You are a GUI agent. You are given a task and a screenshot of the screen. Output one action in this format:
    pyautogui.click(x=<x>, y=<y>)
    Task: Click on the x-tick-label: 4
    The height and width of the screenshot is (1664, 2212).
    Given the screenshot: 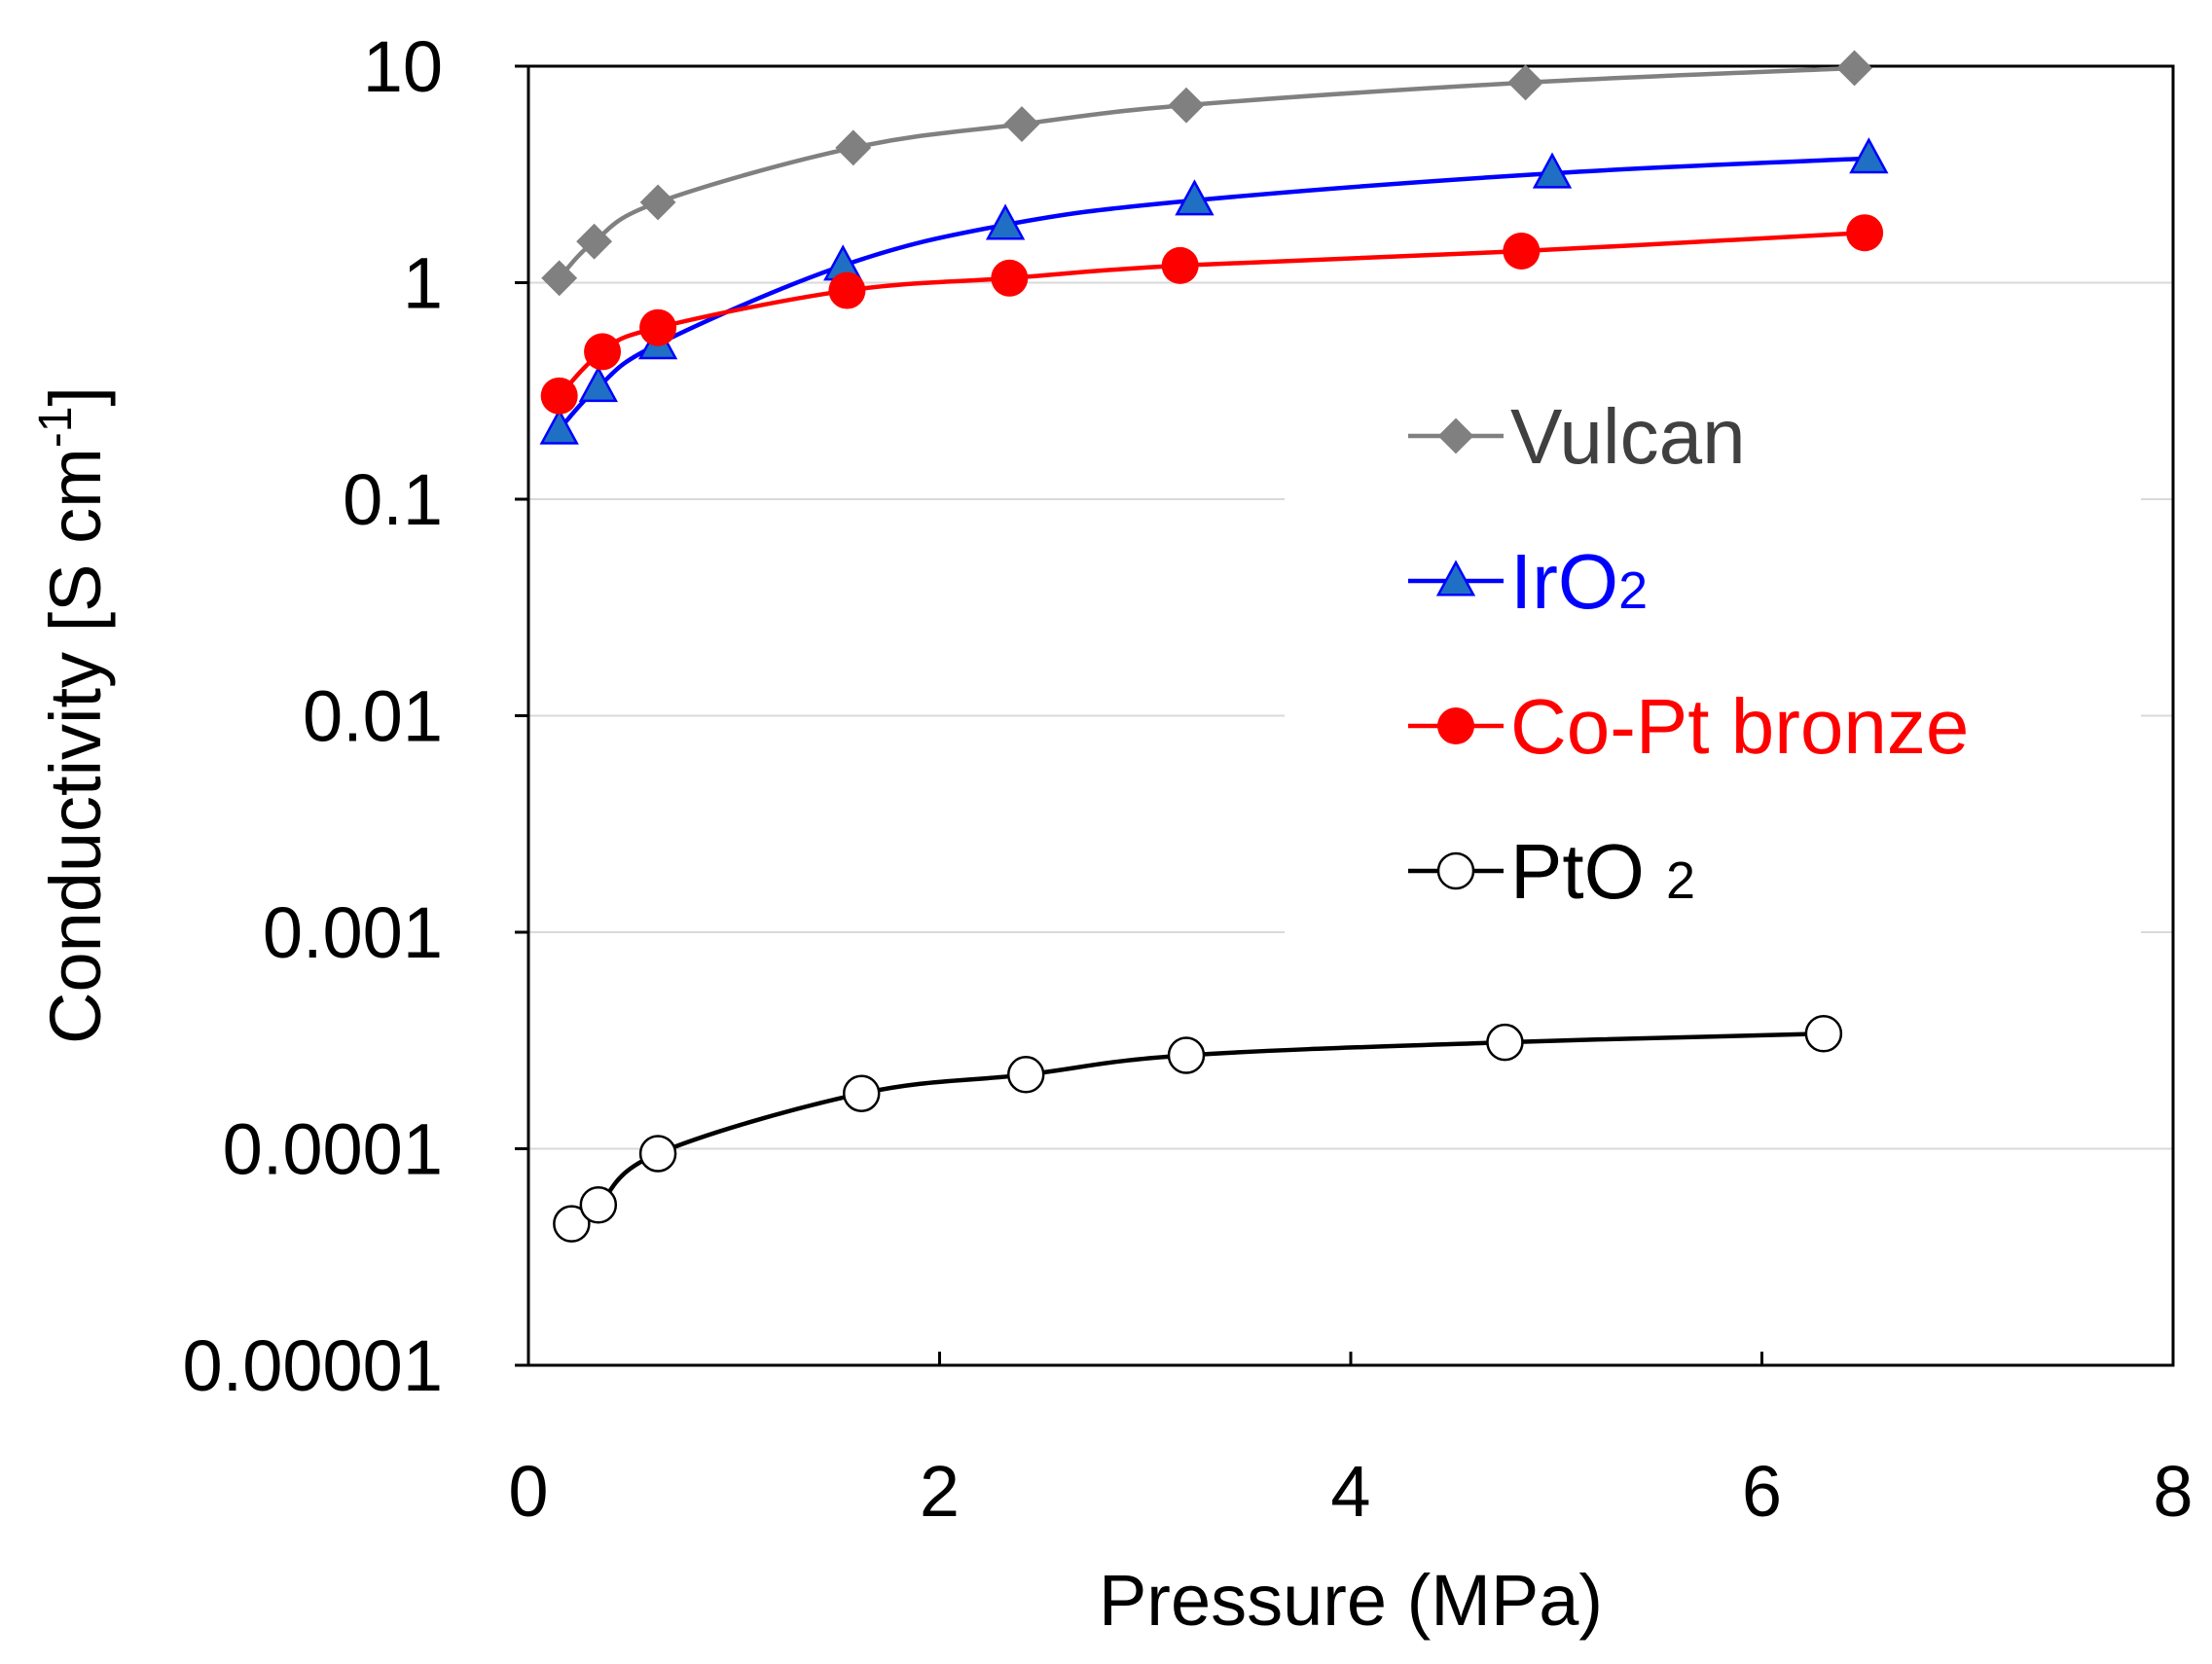 What is the action you would take?
    pyautogui.click(x=1350, y=1492)
    